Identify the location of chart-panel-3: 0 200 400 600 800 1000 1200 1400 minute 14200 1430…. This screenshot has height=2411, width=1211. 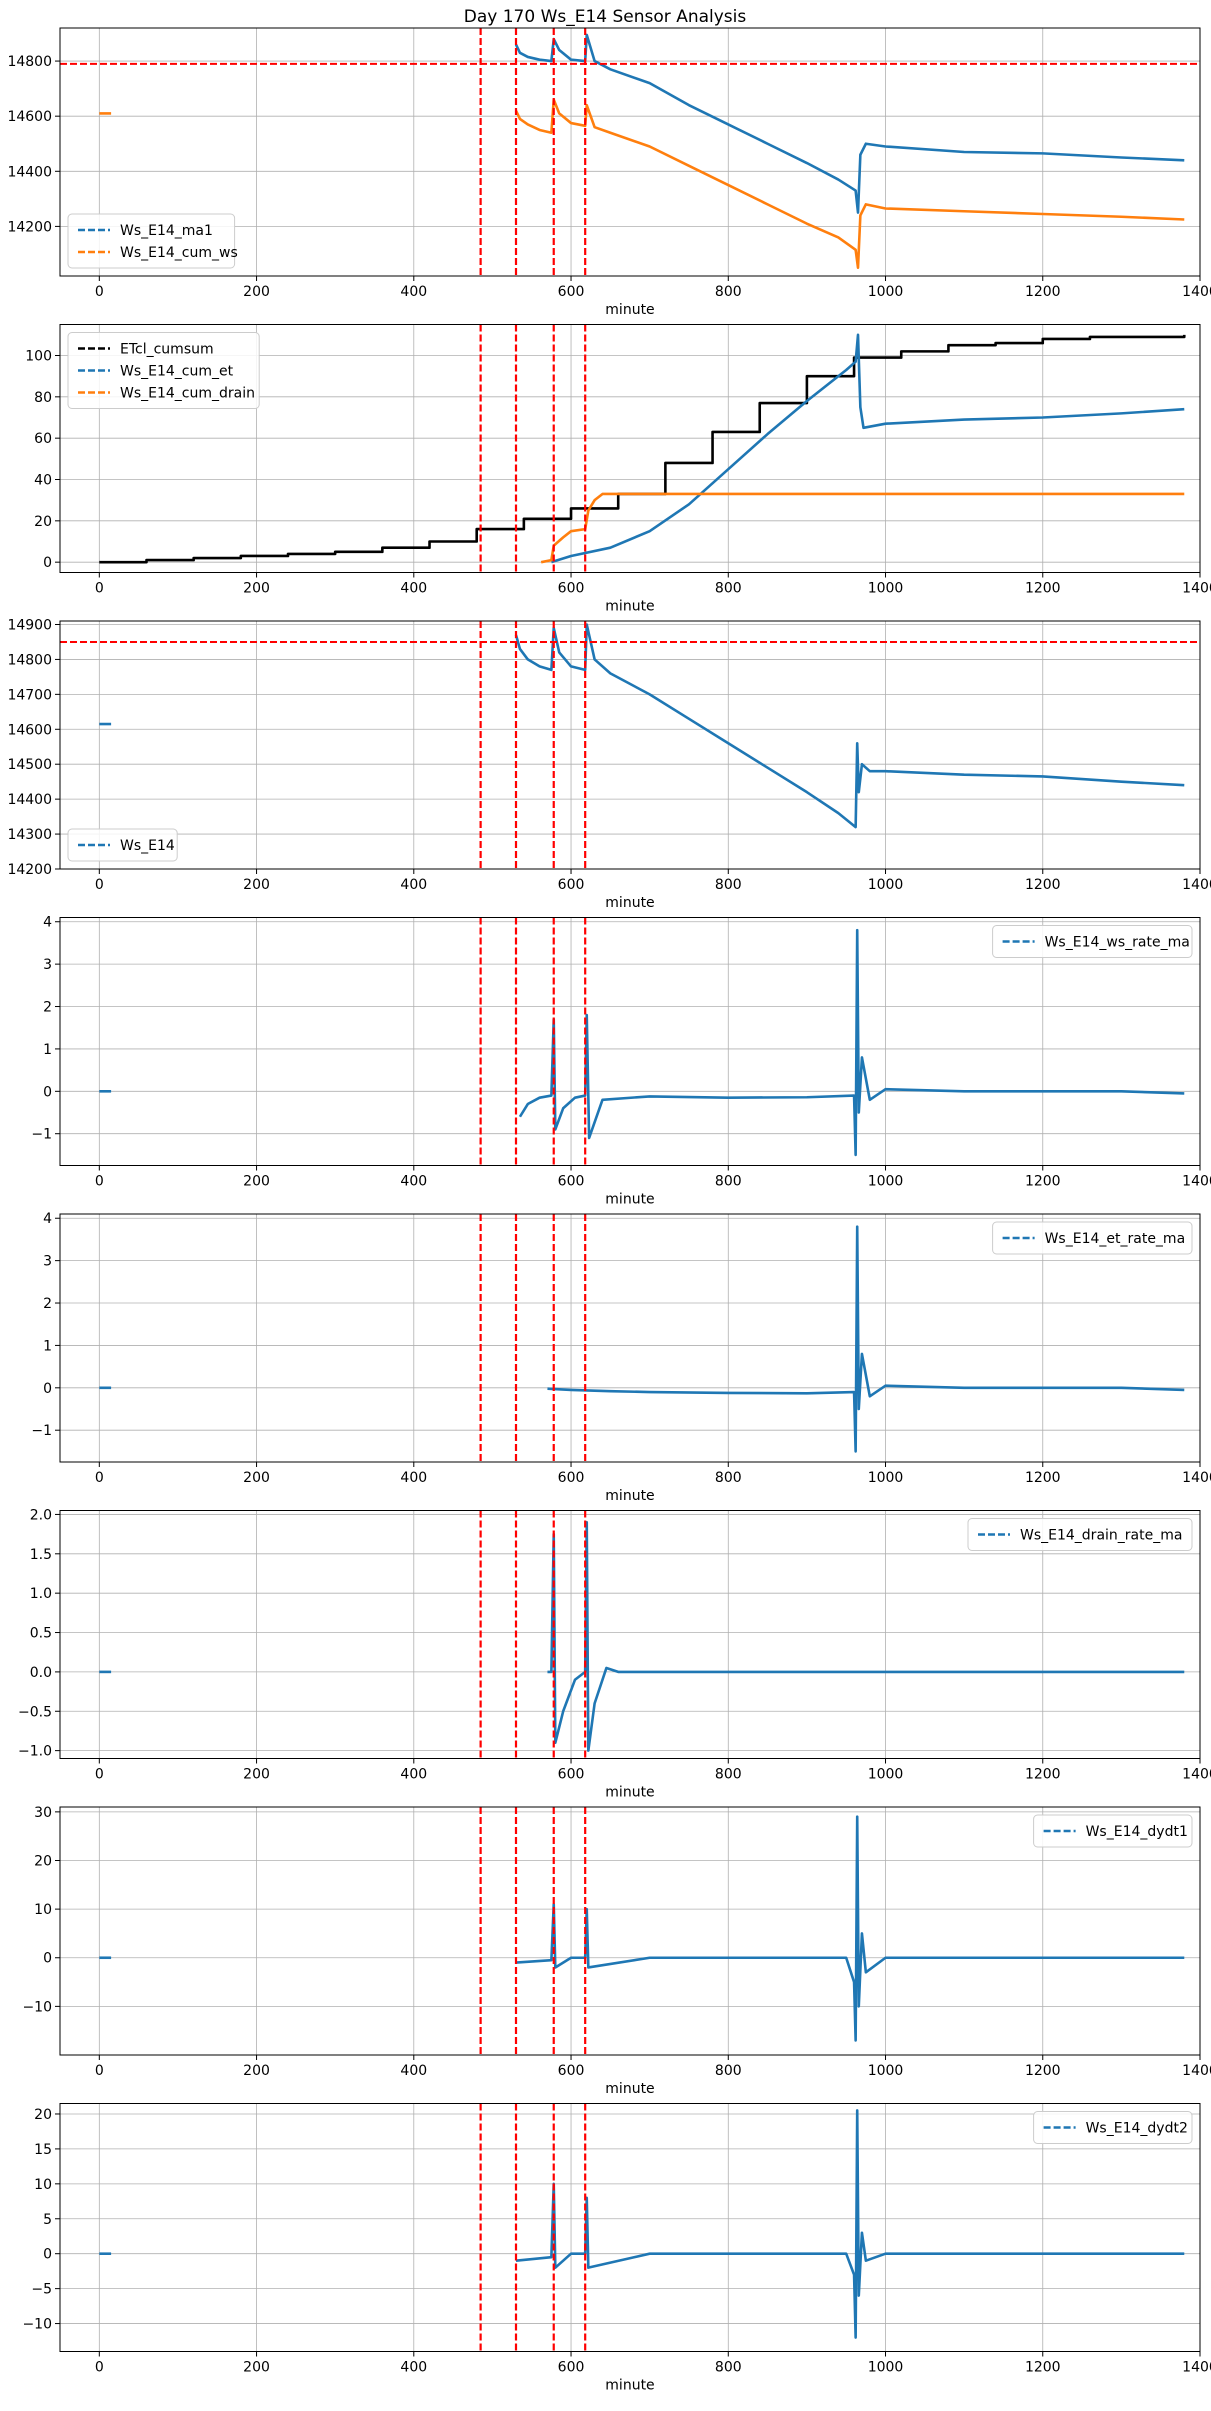
(609, 764).